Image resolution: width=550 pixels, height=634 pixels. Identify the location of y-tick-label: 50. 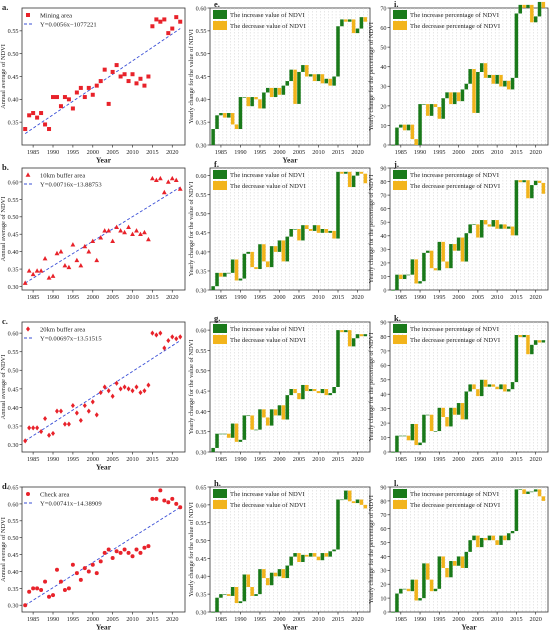
(383, 543).